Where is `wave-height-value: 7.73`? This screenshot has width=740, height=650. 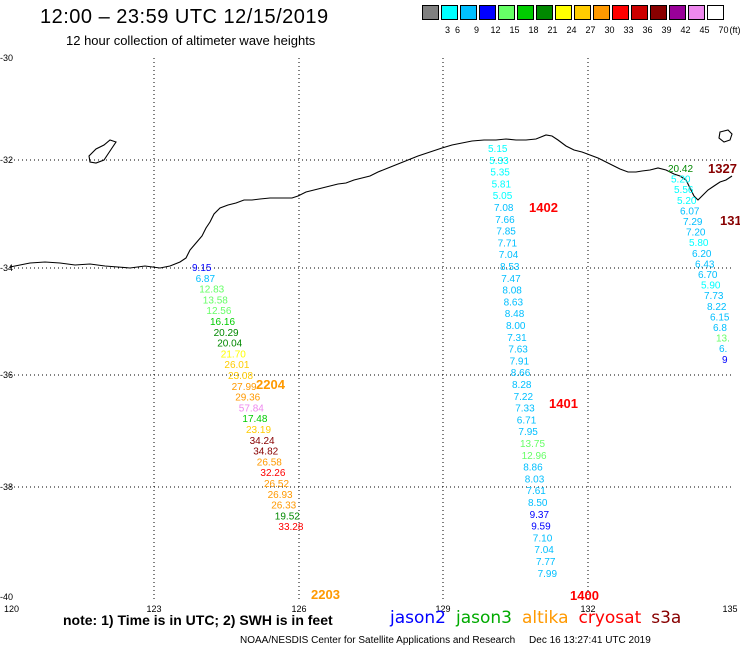
wave-height-value: 7.73 is located at coordinates (714, 296).